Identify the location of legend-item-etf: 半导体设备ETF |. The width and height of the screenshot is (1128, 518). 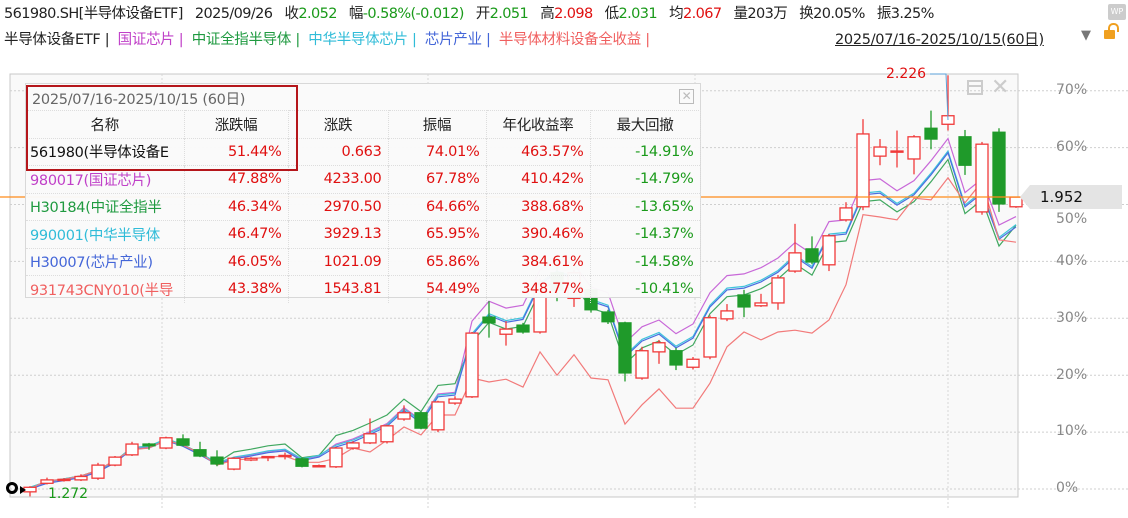
(57, 40).